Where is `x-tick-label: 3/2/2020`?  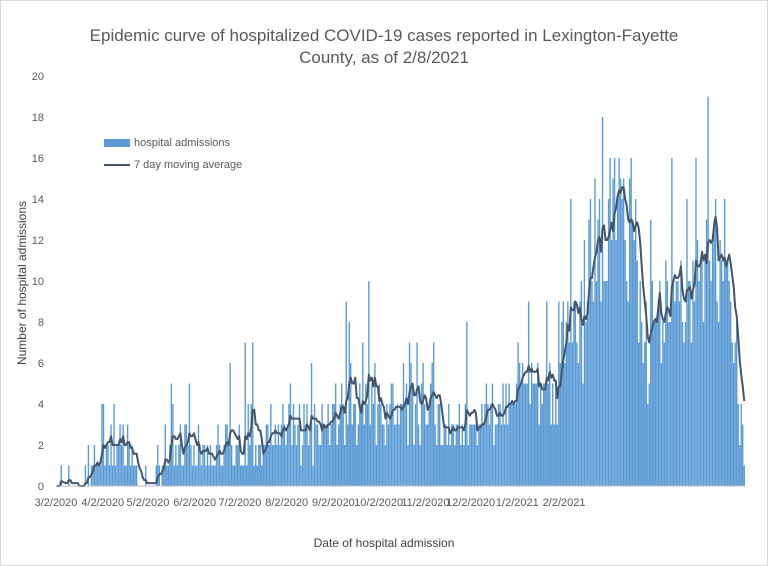
x-tick-label: 3/2/2020 is located at coordinates (56, 503).